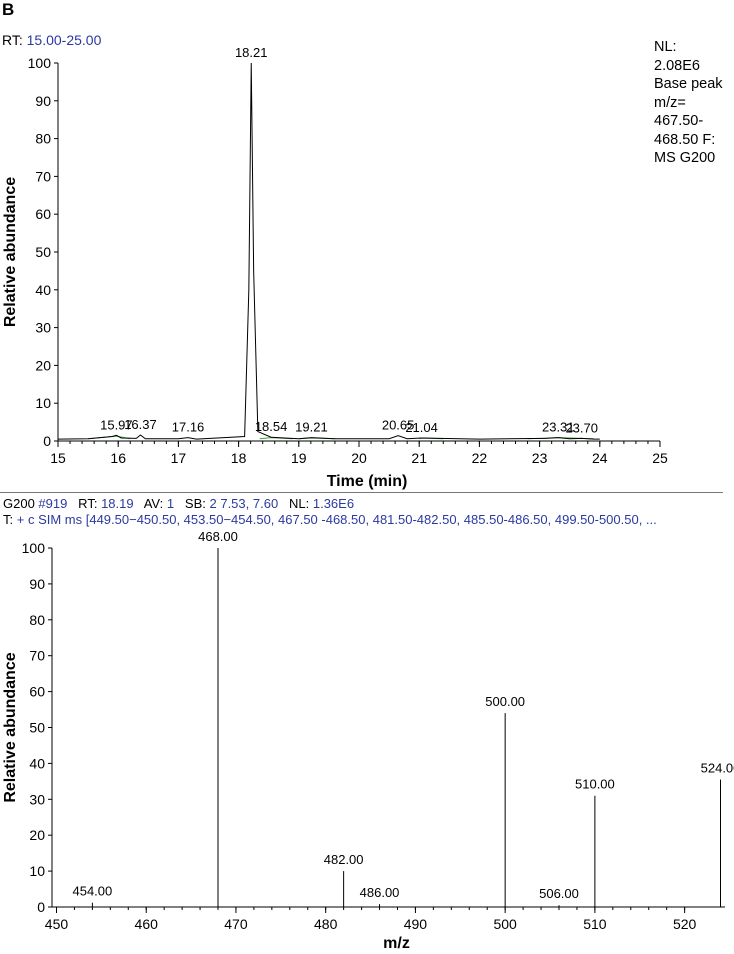  I want to click on peak-label: 17.16, so click(188, 427).